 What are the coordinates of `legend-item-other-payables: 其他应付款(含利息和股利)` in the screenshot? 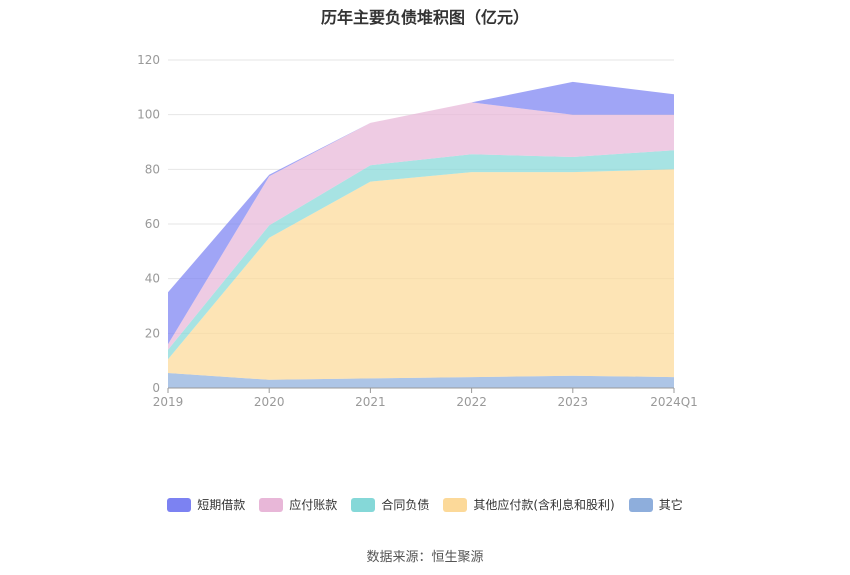 It's located at (529, 504).